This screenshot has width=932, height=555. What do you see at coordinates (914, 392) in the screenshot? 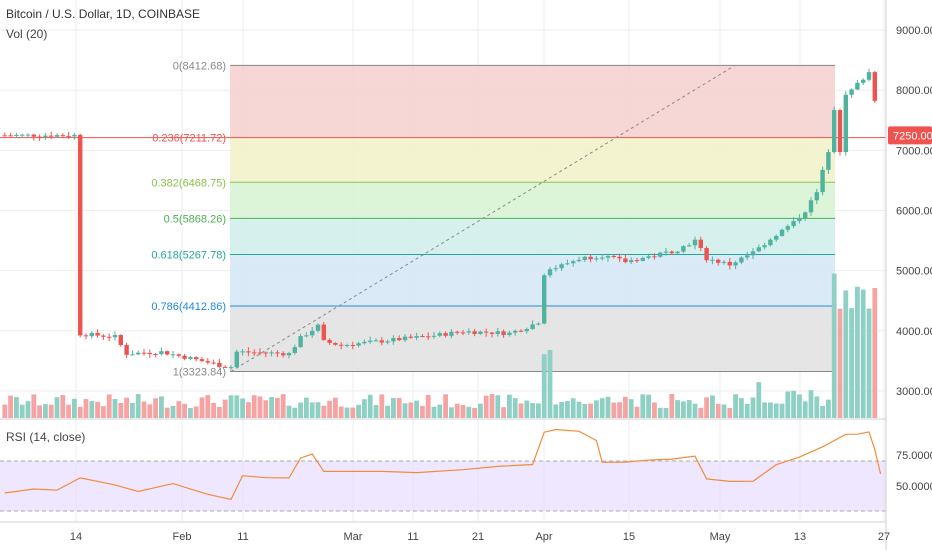
I see `price-axis-tick-label: 3000.00` at bounding box center [914, 392].